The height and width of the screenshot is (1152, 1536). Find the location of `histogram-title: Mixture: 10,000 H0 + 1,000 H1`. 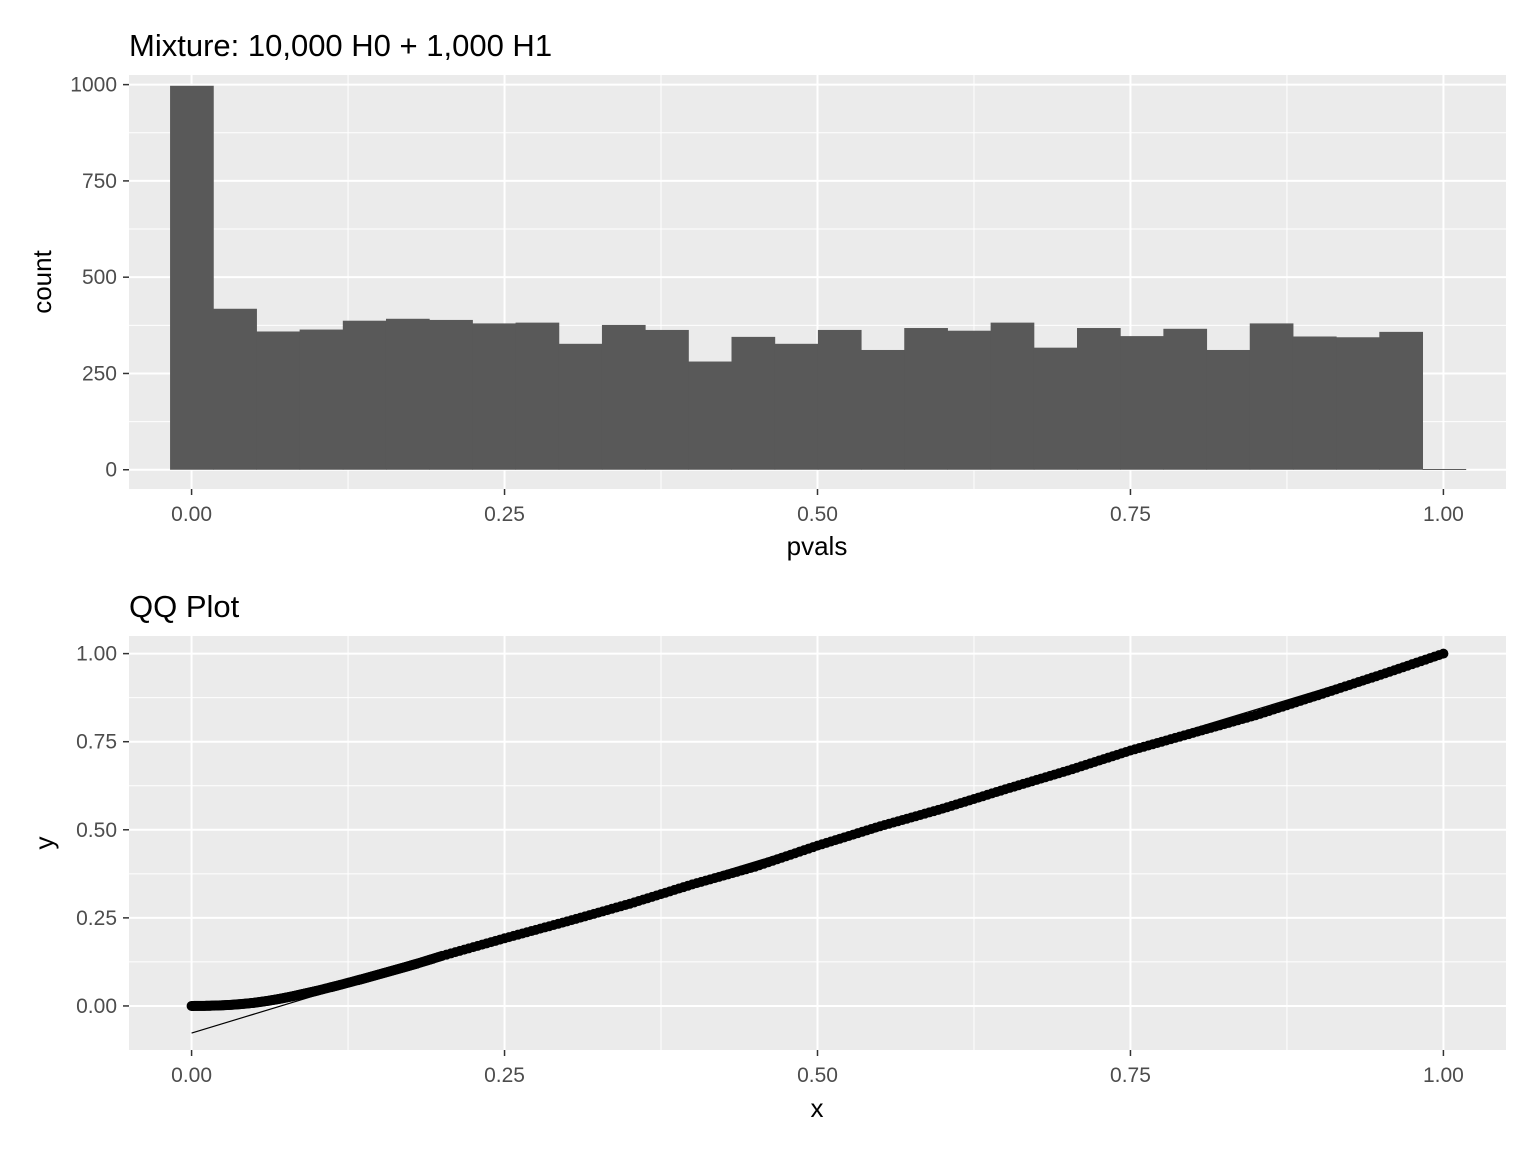

histogram-title: Mixture: 10,000 H0 + 1,000 H1 is located at coordinates (340, 45).